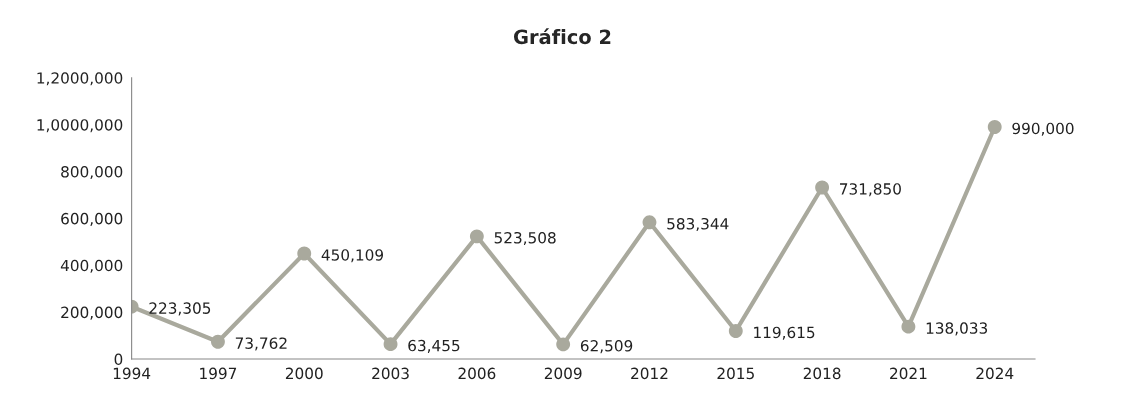 This screenshot has height=416, width=1125. I want to click on data-label: 63,455, so click(434, 346).